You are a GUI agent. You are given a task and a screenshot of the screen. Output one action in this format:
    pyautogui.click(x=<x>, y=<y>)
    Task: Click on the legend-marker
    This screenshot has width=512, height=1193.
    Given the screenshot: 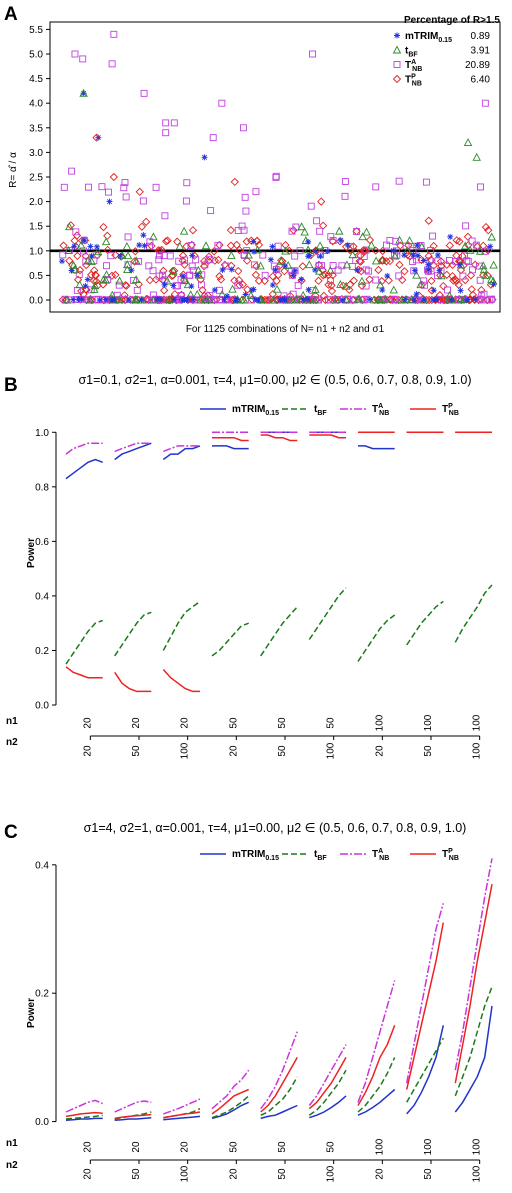 What is the action you would take?
    pyautogui.click(x=397, y=64)
    